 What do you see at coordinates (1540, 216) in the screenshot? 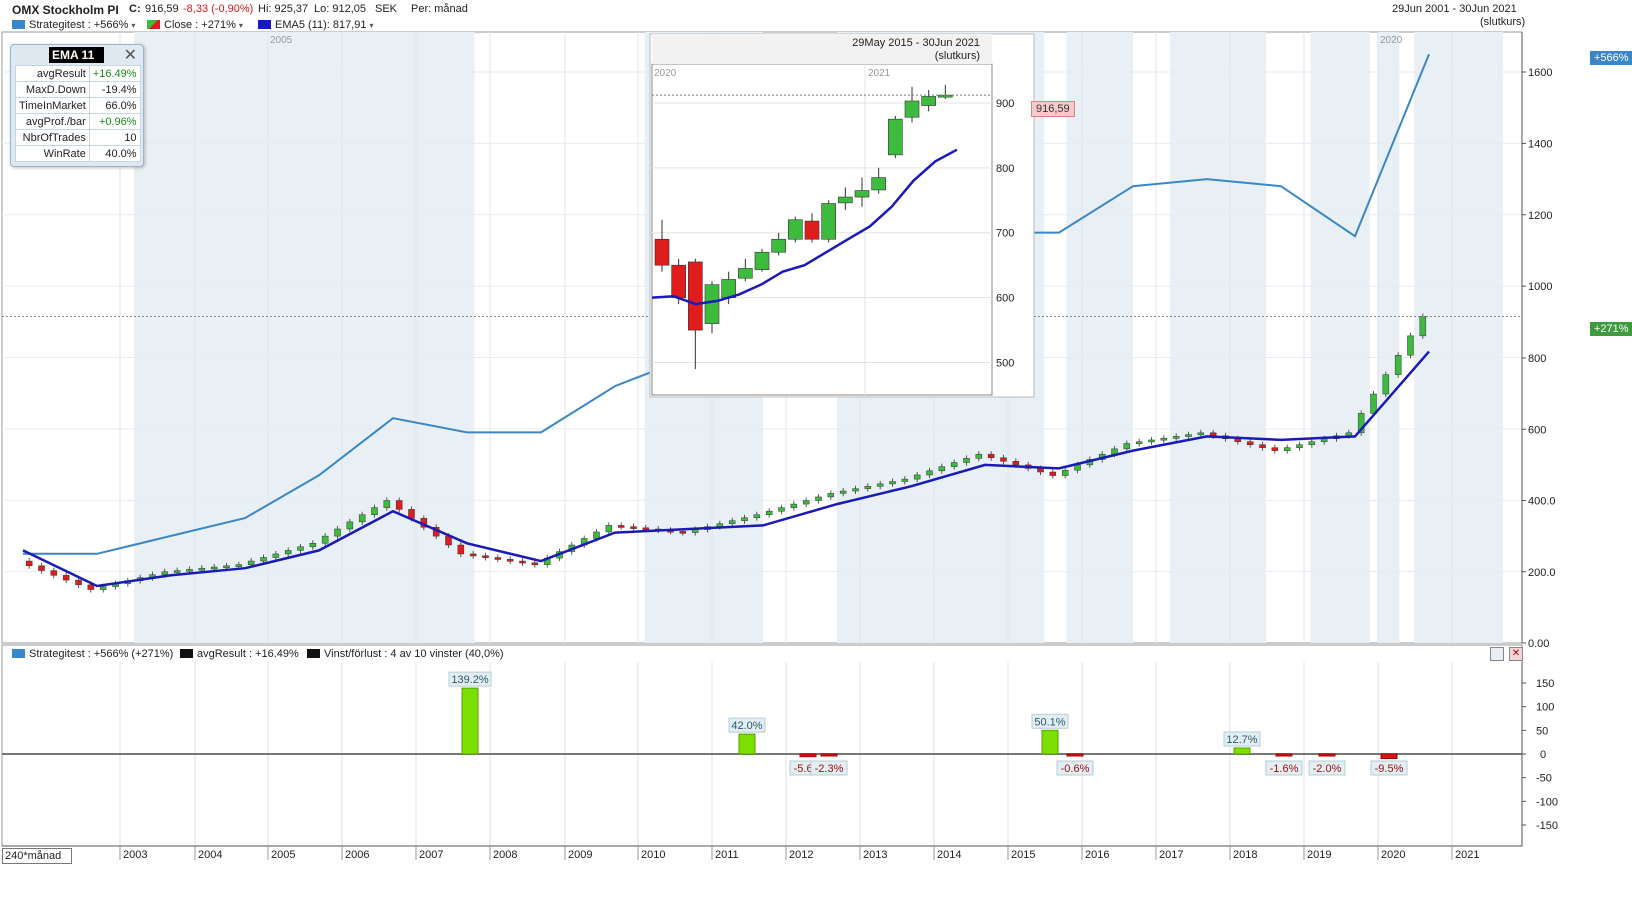
I see `y-tick-label: 1200` at bounding box center [1540, 216].